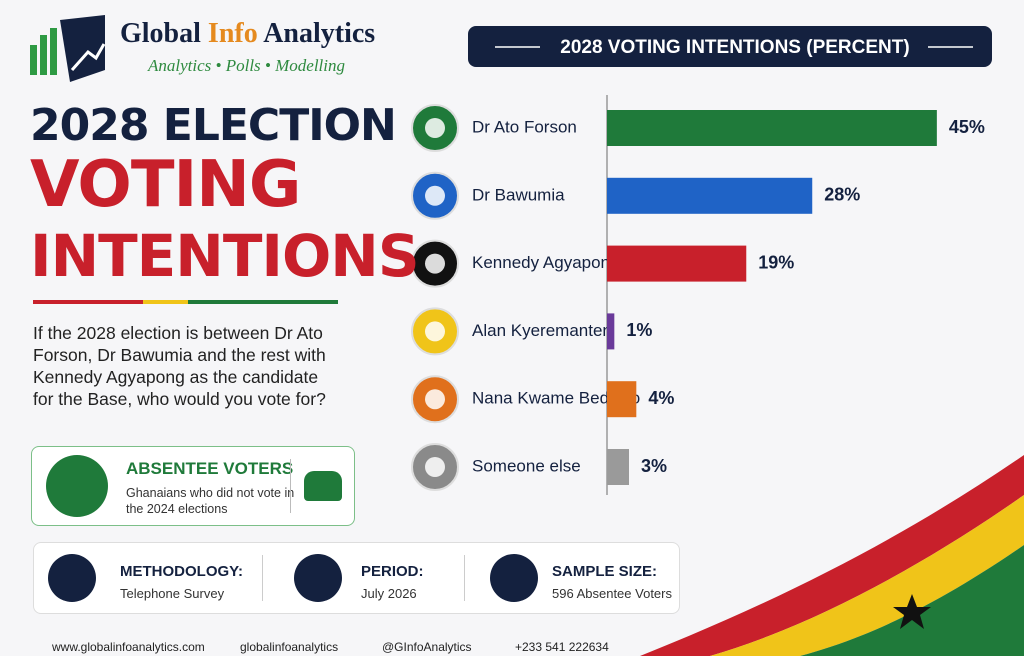 This screenshot has height=656, width=1024. What do you see at coordinates (556, 398) in the screenshot?
I see `category-label: Nana Kwame Bediako` at bounding box center [556, 398].